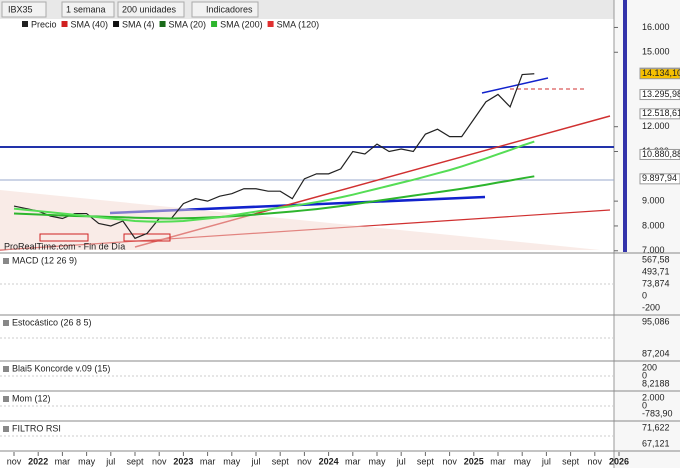 The image size is (680, 468). Describe the element at coordinates (183, 461) in the screenshot. I see `x-tick-label: 2023` at that location.